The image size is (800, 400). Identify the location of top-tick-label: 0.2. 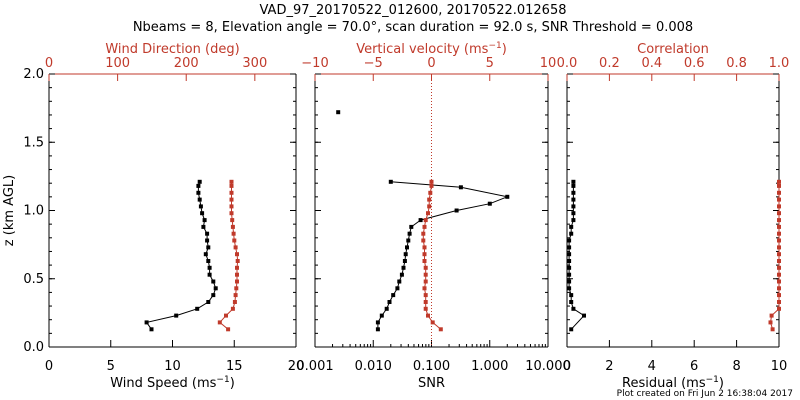
(609, 63).